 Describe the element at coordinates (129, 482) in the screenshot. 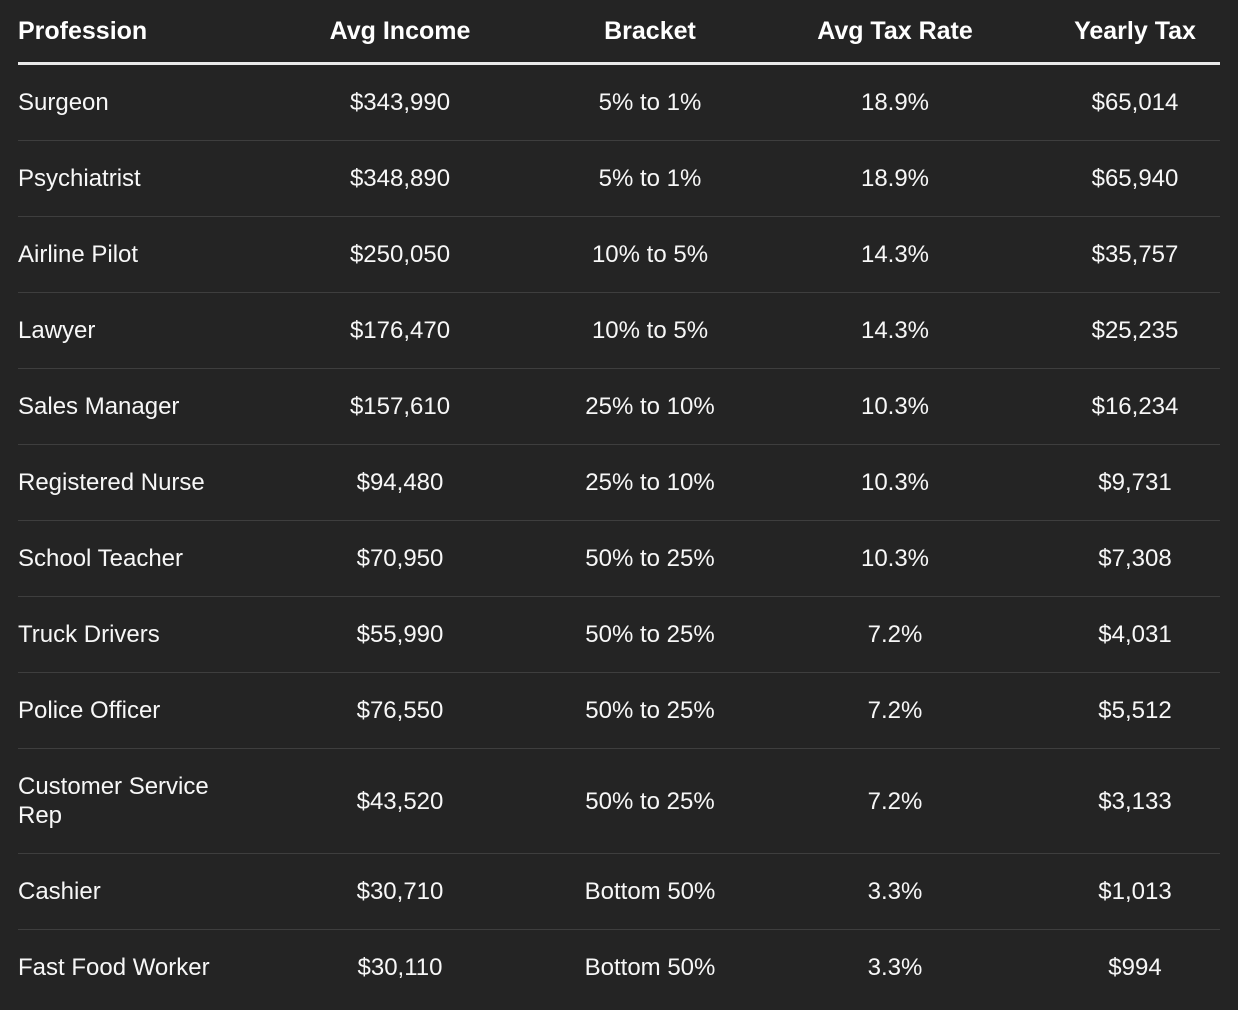

I see `table-cell: Registered Nurse` at that location.